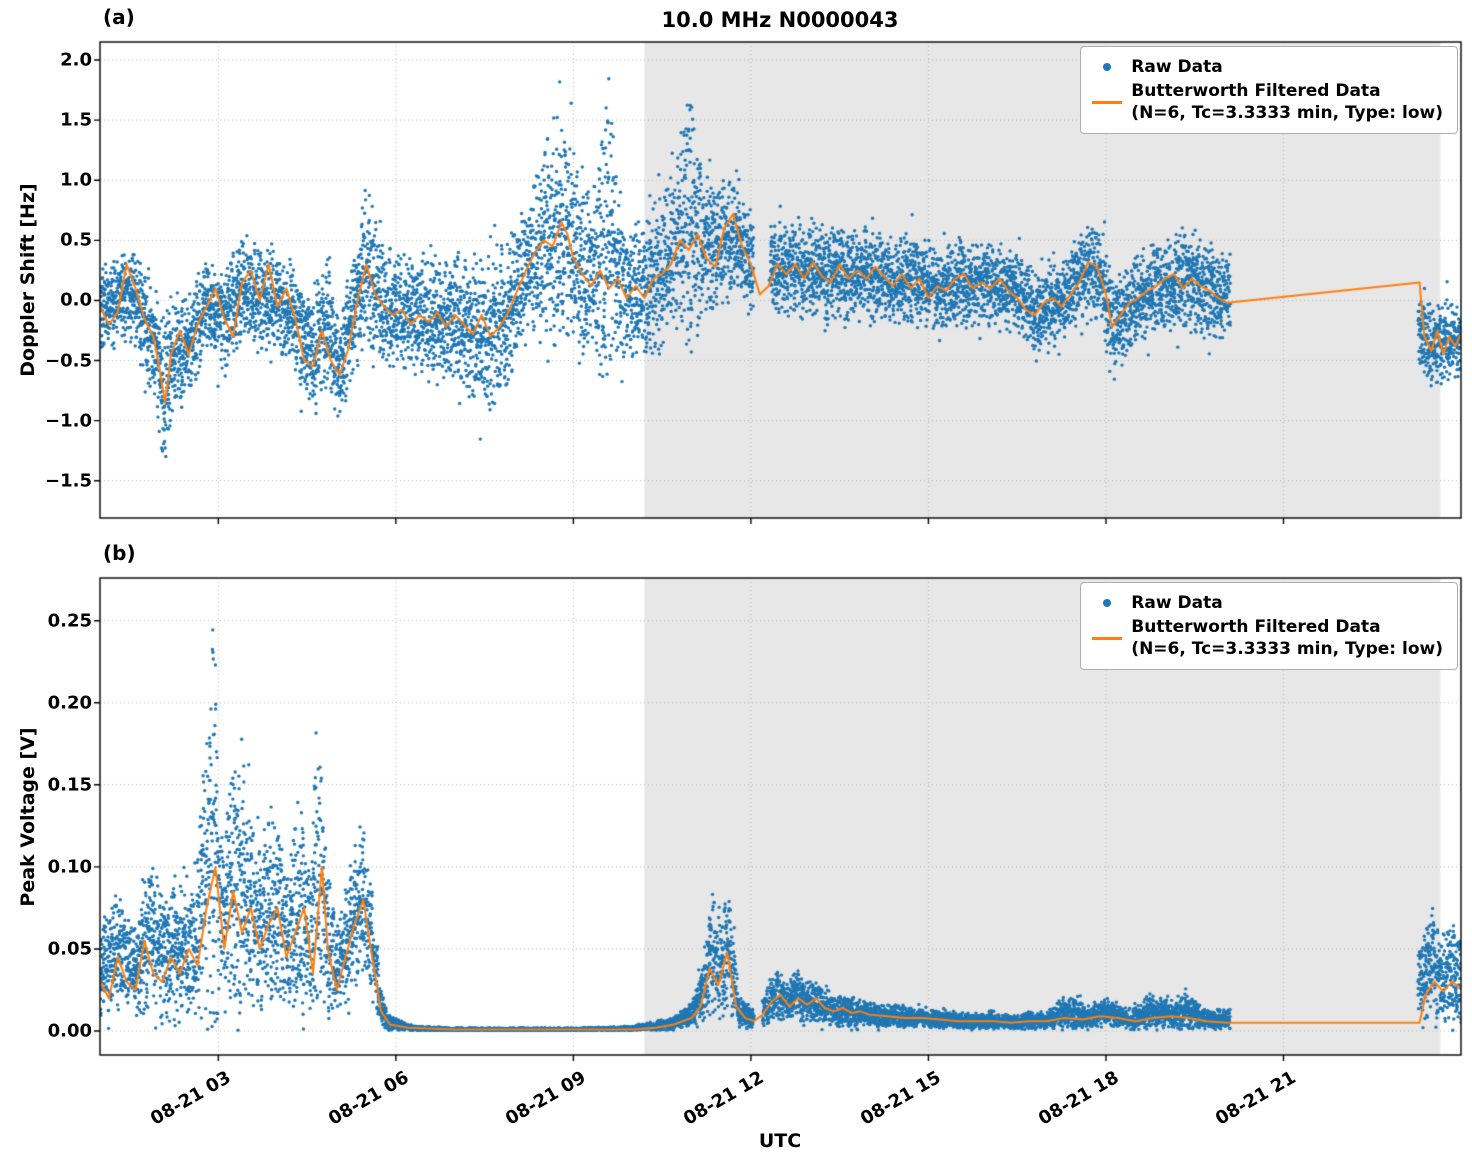  Describe the element at coordinates (28, 817) in the screenshot. I see `y-axis-label-b: Peak Voltage [V]` at that location.